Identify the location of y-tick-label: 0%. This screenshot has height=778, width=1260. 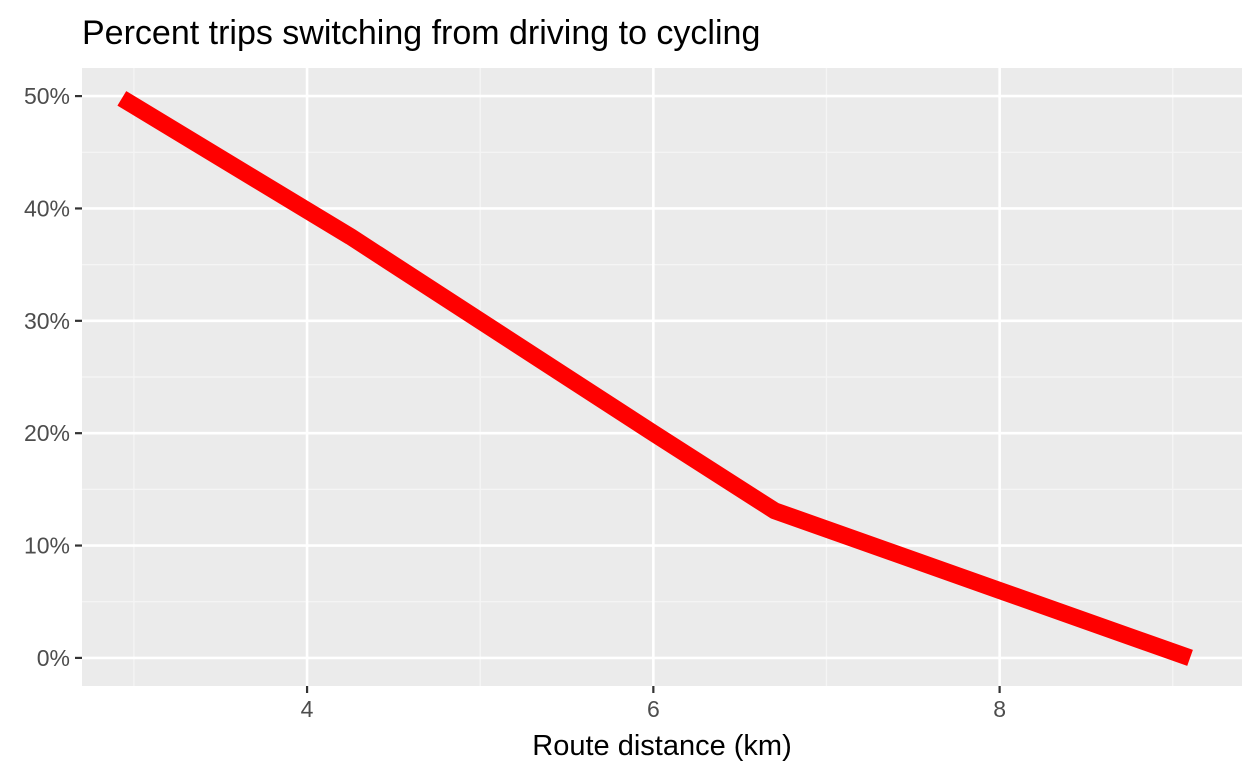
(53, 658).